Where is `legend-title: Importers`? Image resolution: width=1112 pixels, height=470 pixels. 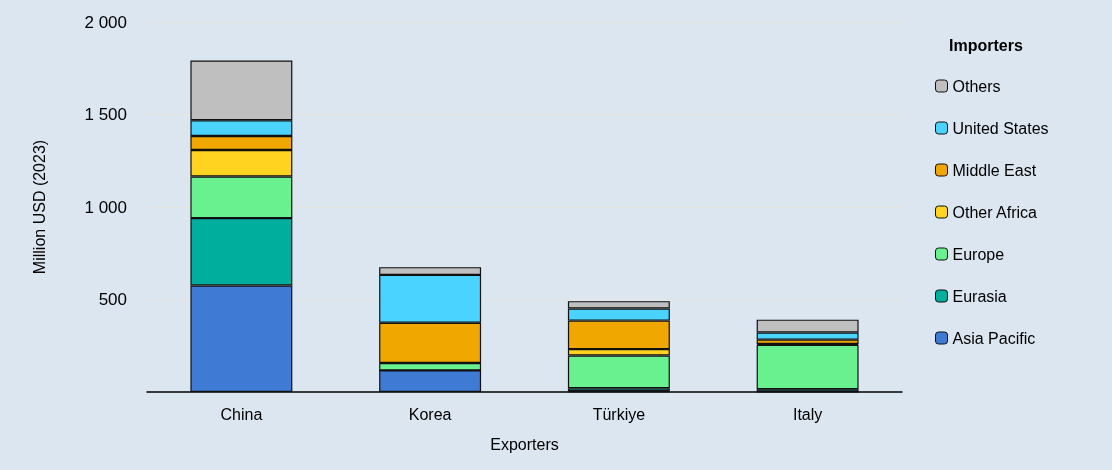 legend-title: Importers is located at coordinates (986, 45).